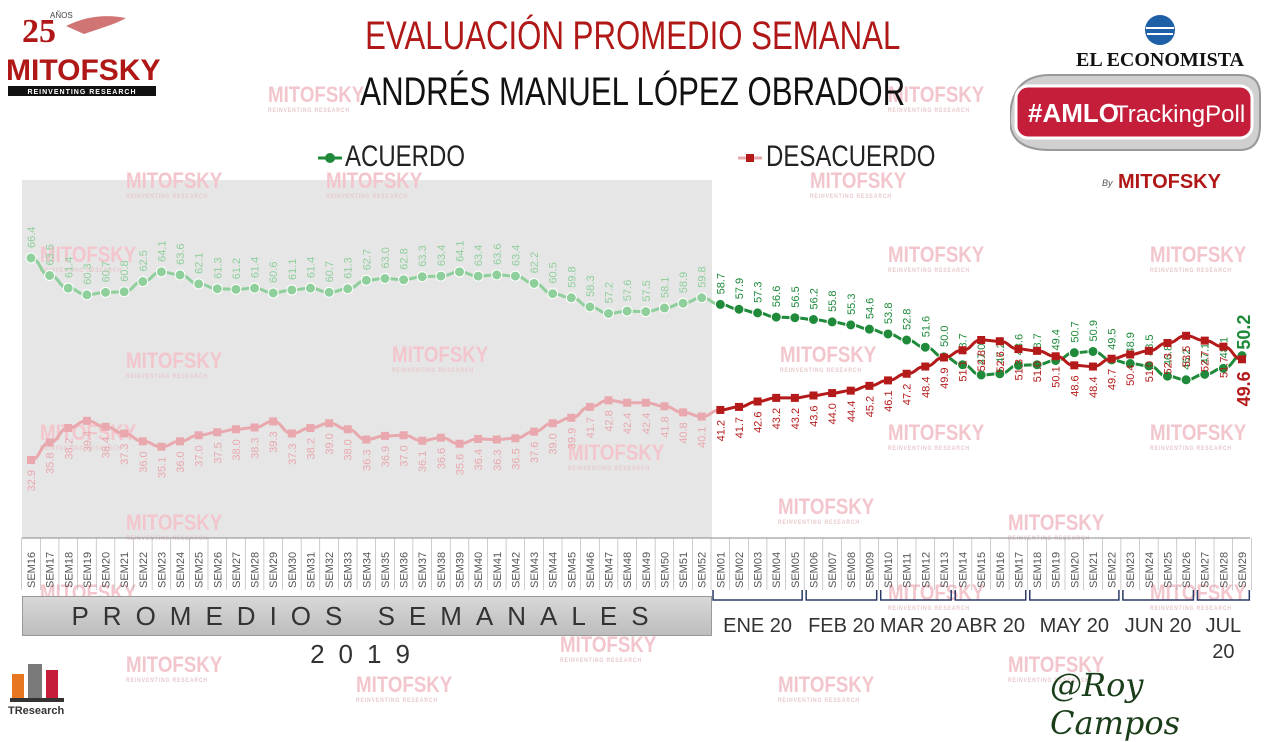  I want to click on data-label: 51.7, so click(1224, 367).